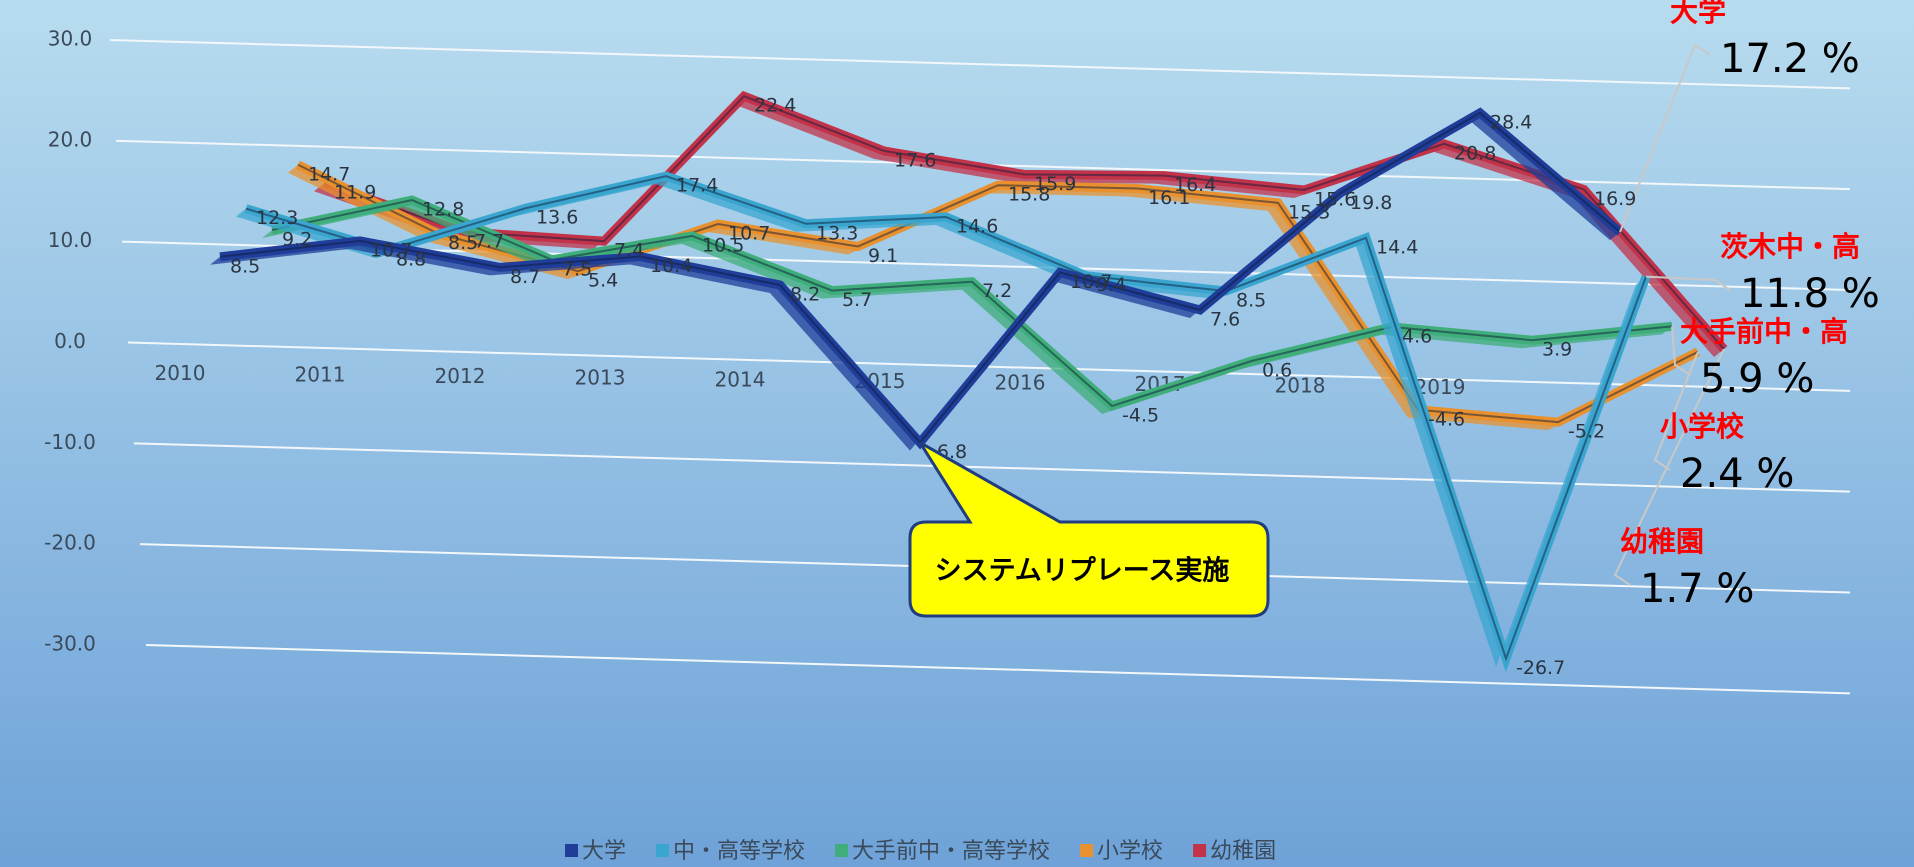 The height and width of the screenshot is (867, 1914). Describe the element at coordinates (1446, 419) in the screenshot. I see `data-label: -4.6` at that location.